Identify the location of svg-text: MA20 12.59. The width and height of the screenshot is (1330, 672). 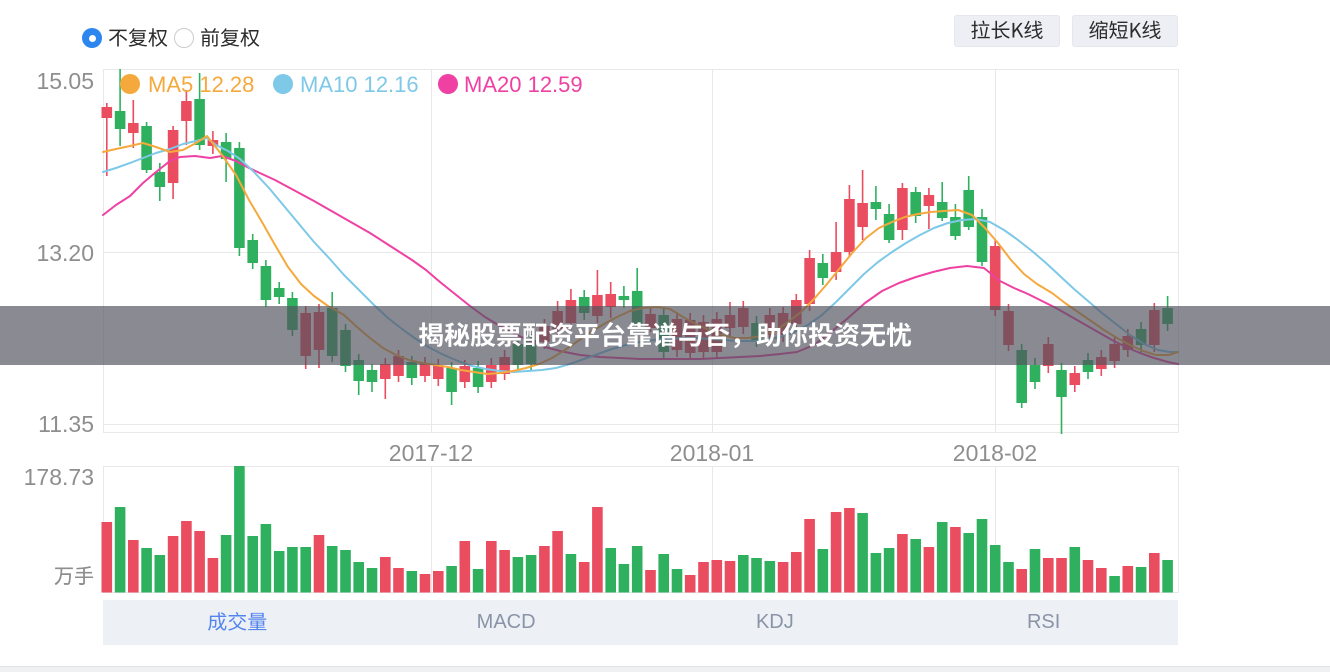
(523, 84).